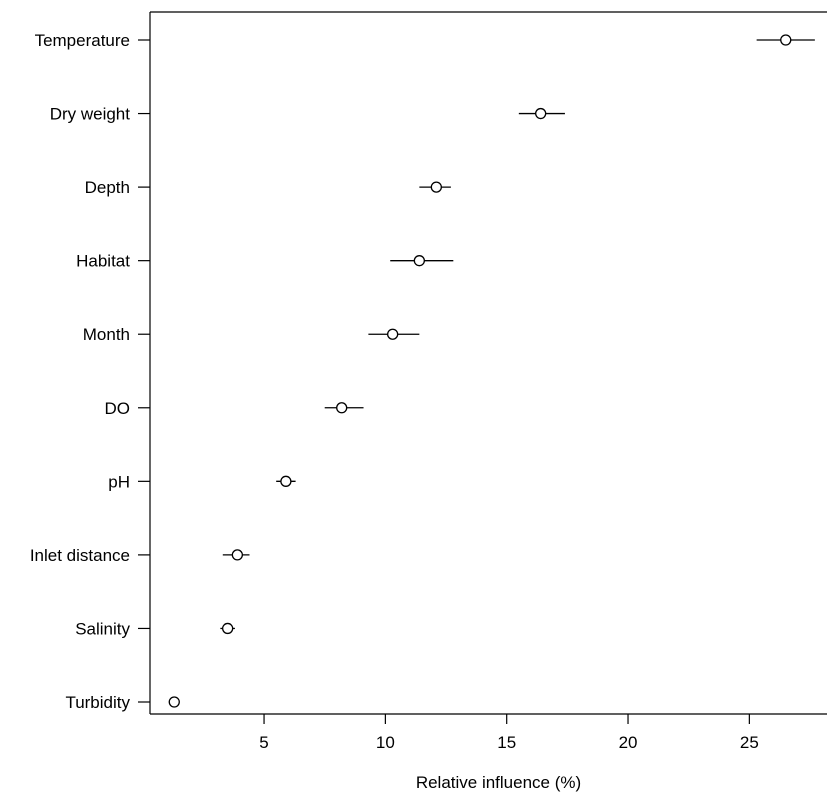 The image size is (829, 796). I want to click on y-tick-label: Depth, so click(107, 187).